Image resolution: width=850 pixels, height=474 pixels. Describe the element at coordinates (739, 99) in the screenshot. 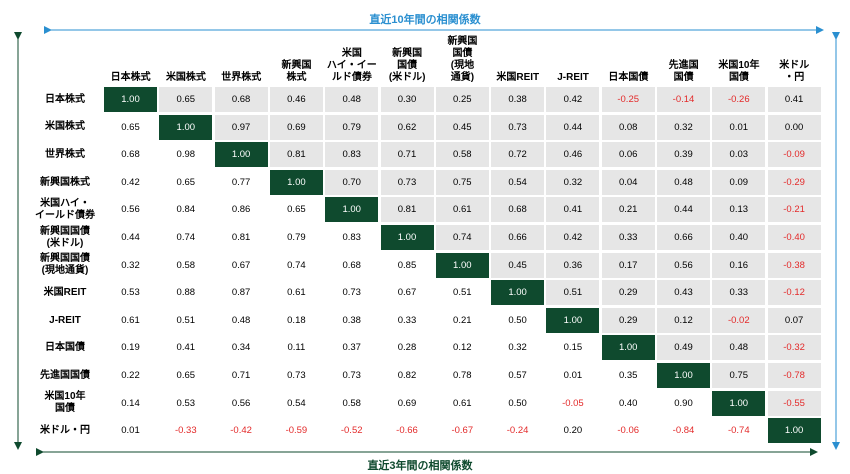

I see `matrix-cell: -0.26` at that location.